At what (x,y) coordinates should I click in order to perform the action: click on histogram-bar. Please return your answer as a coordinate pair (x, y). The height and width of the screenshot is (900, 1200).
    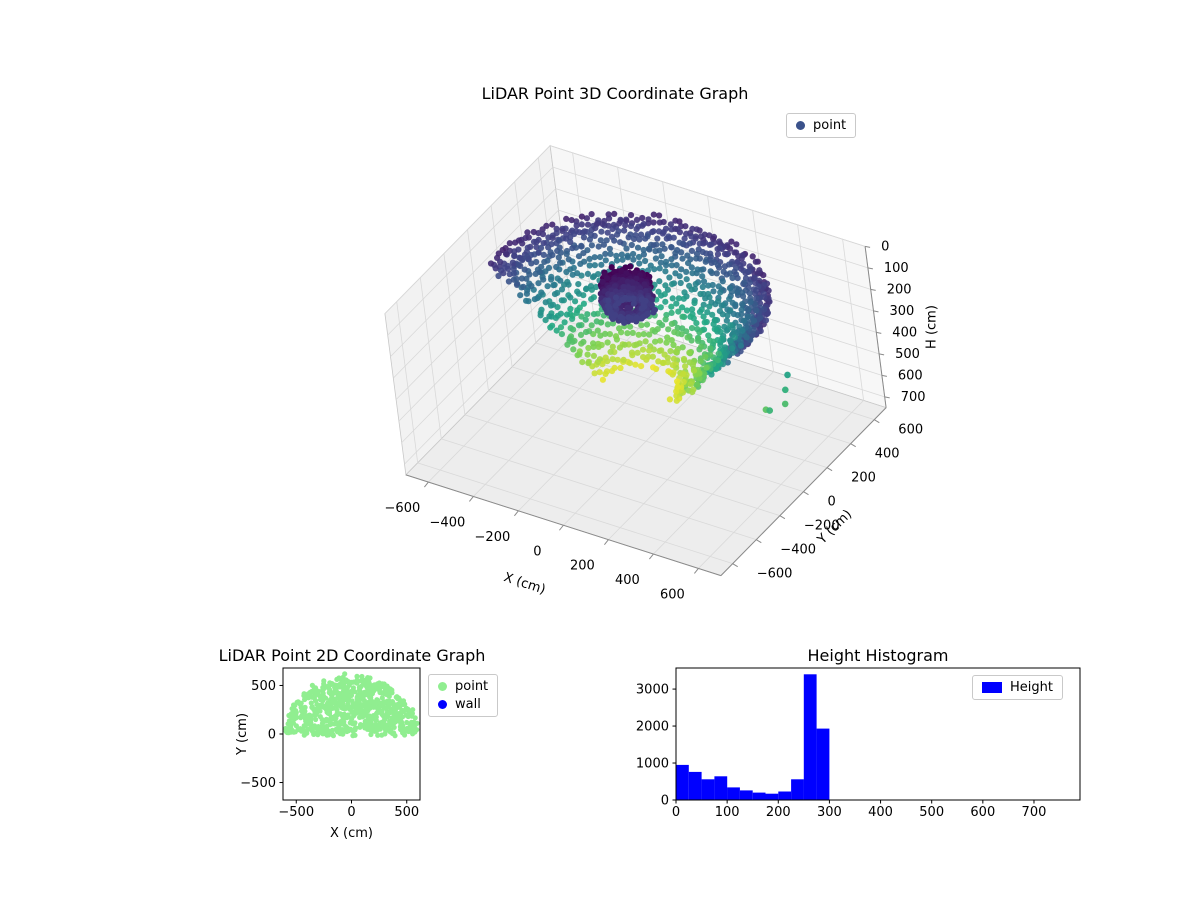
    Looking at the image, I should click on (797, 789).